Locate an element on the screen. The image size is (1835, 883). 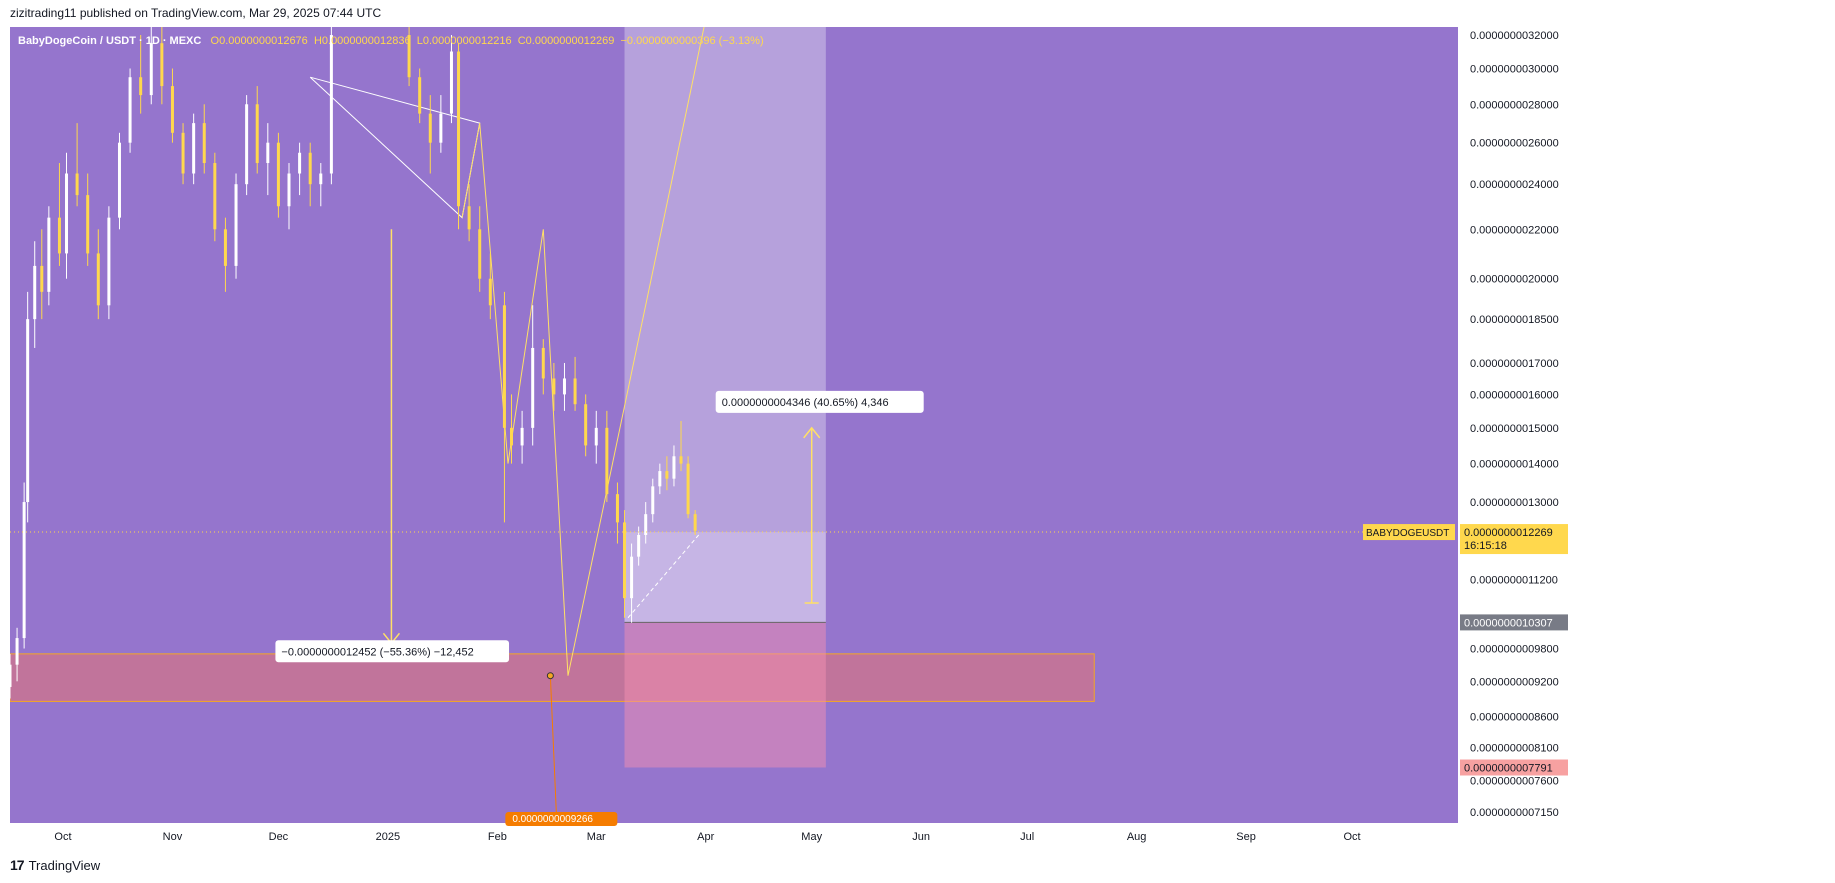
y-tick-label: 0.0000000015000 is located at coordinates (1514, 429).